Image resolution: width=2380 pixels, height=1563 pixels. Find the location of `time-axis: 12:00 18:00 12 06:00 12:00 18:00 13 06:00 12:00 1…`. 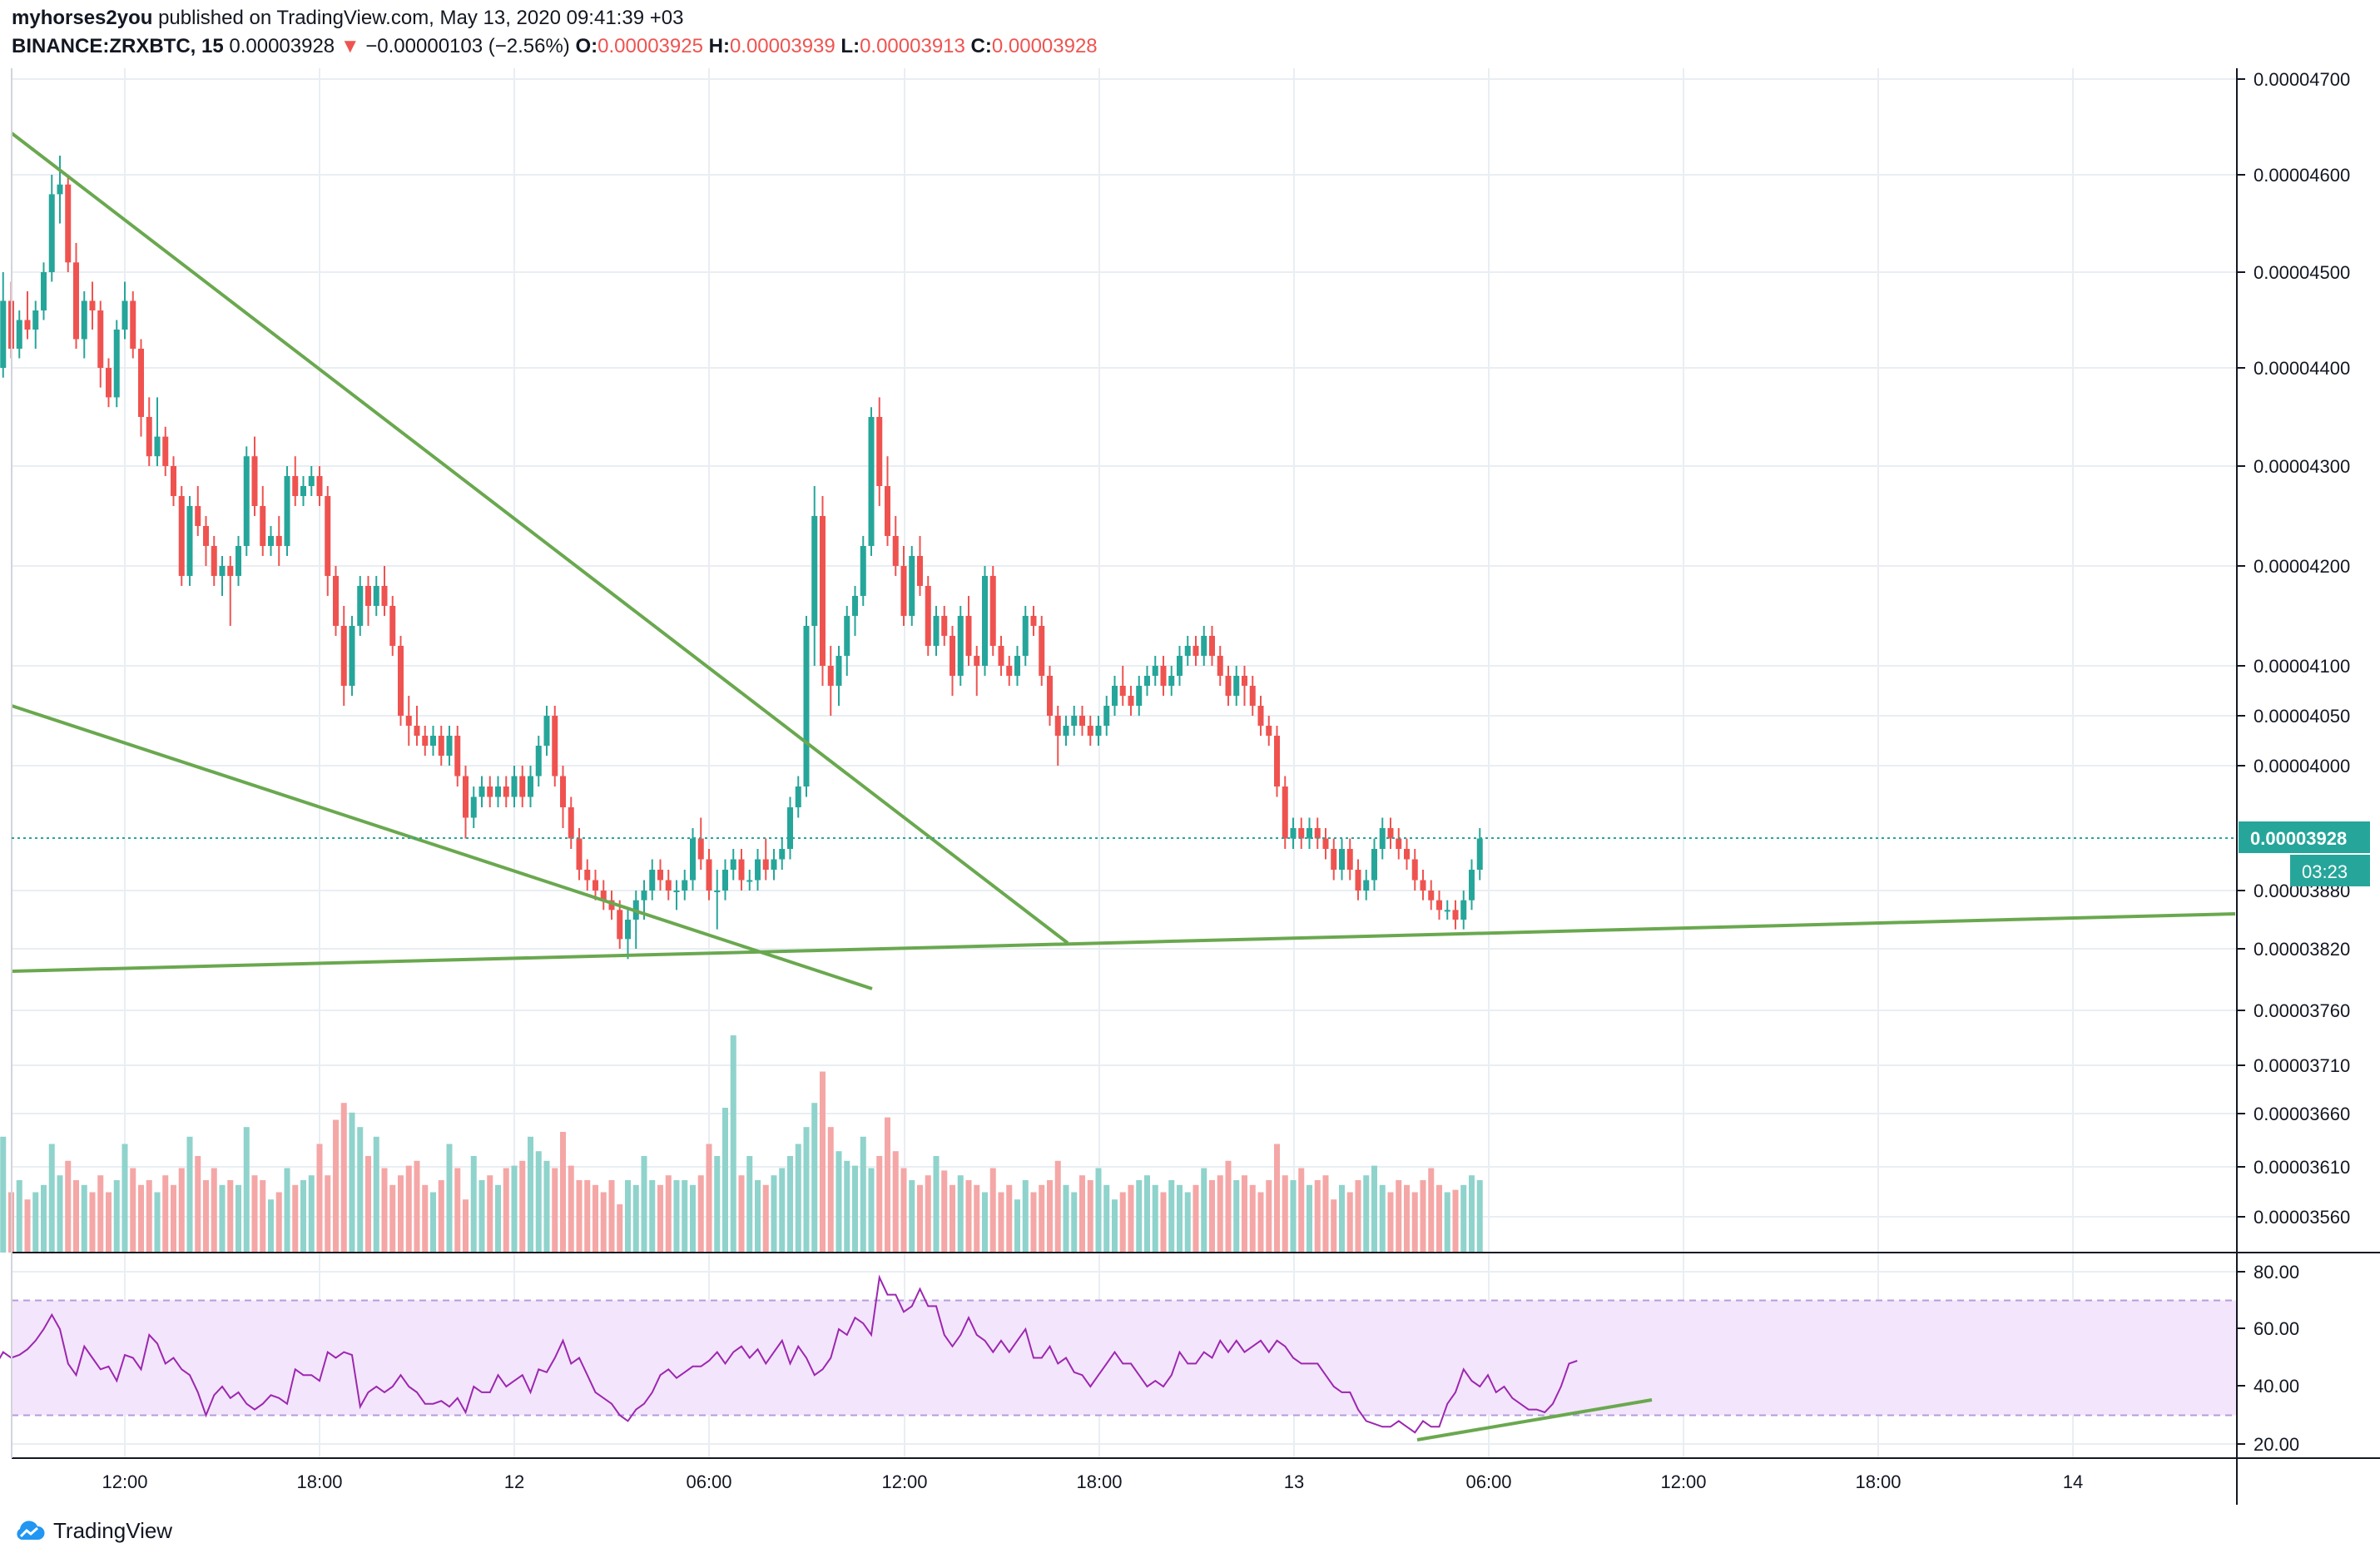

time-axis: 12:00 18:00 12 06:00 12:00 18:00 13 06:00 12:00 1… is located at coordinates (1092, 1481).